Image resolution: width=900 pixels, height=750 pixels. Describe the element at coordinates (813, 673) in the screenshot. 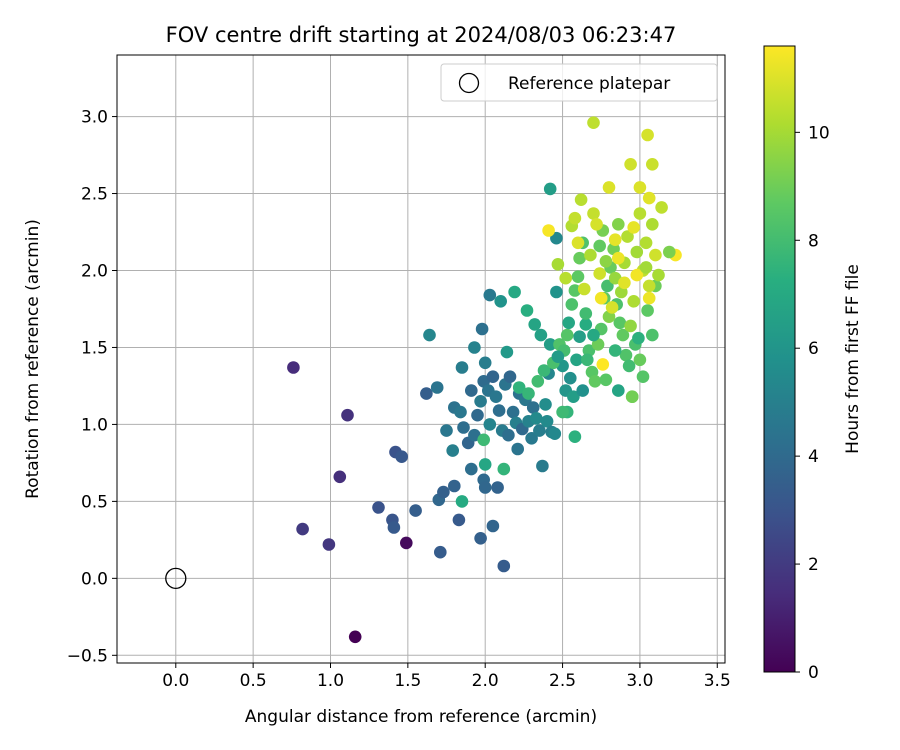

I see `colorbar-tick-label: 0` at that location.